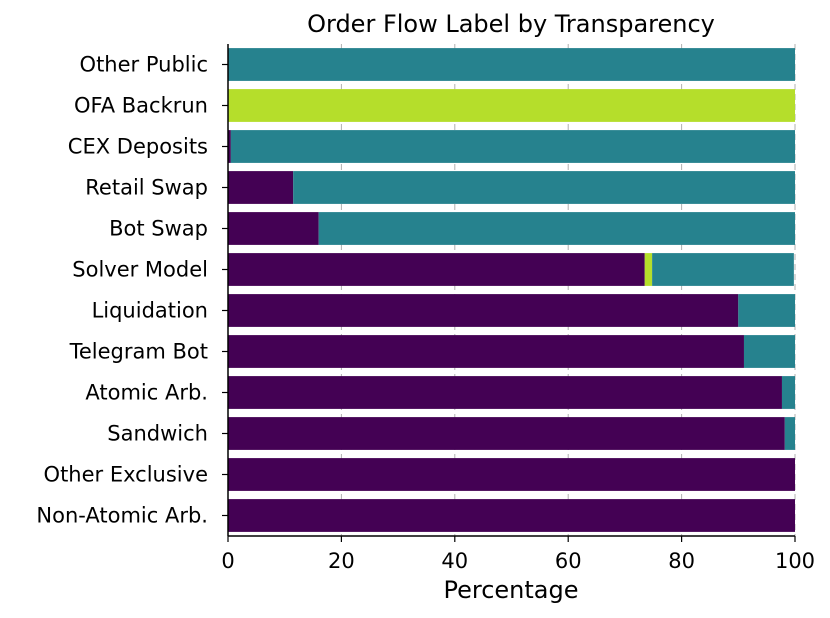  What do you see at coordinates (511, 24) in the screenshot?
I see `chart-title: Order Flow Label by Transparency` at bounding box center [511, 24].